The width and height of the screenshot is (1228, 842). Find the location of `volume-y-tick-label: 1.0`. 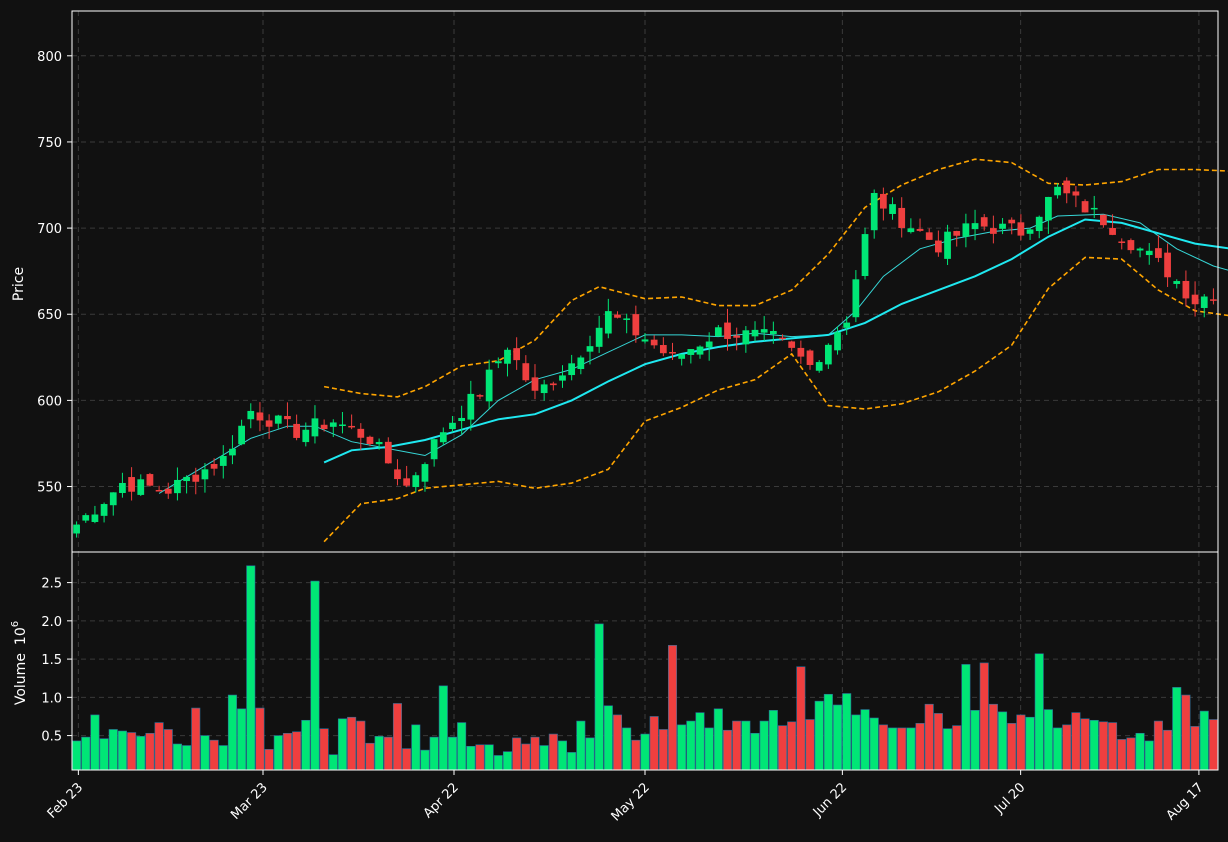

volume-y-tick-label: 1.0 is located at coordinates (51, 698).